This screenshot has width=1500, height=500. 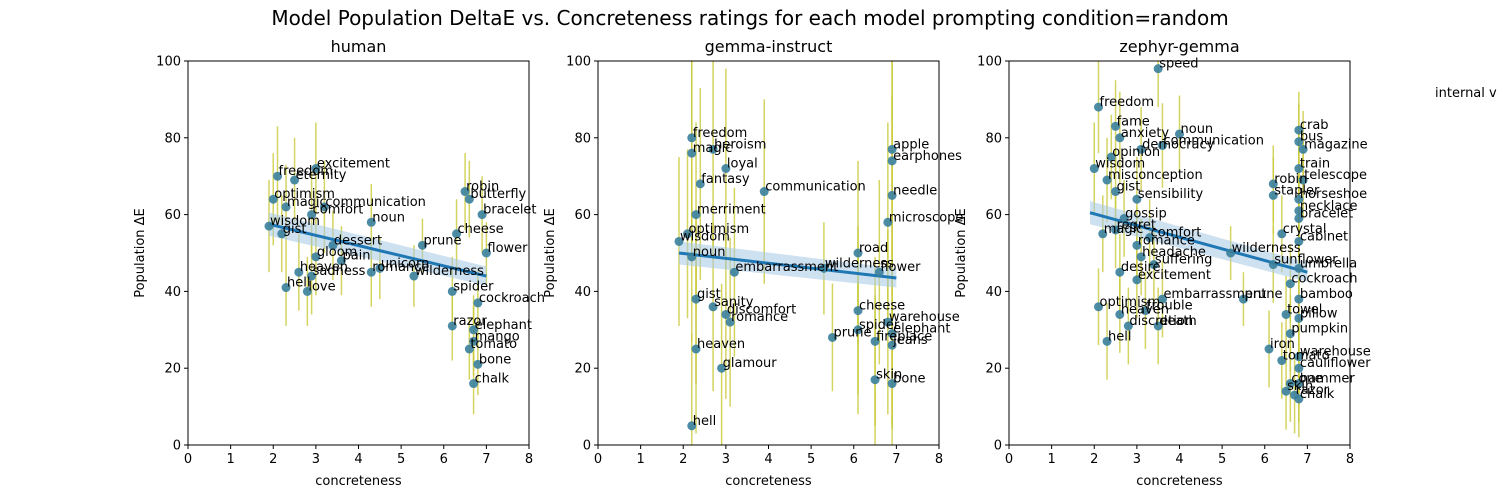 What do you see at coordinates (1129, 187) in the screenshot?
I see `point-label: gist` at bounding box center [1129, 187].